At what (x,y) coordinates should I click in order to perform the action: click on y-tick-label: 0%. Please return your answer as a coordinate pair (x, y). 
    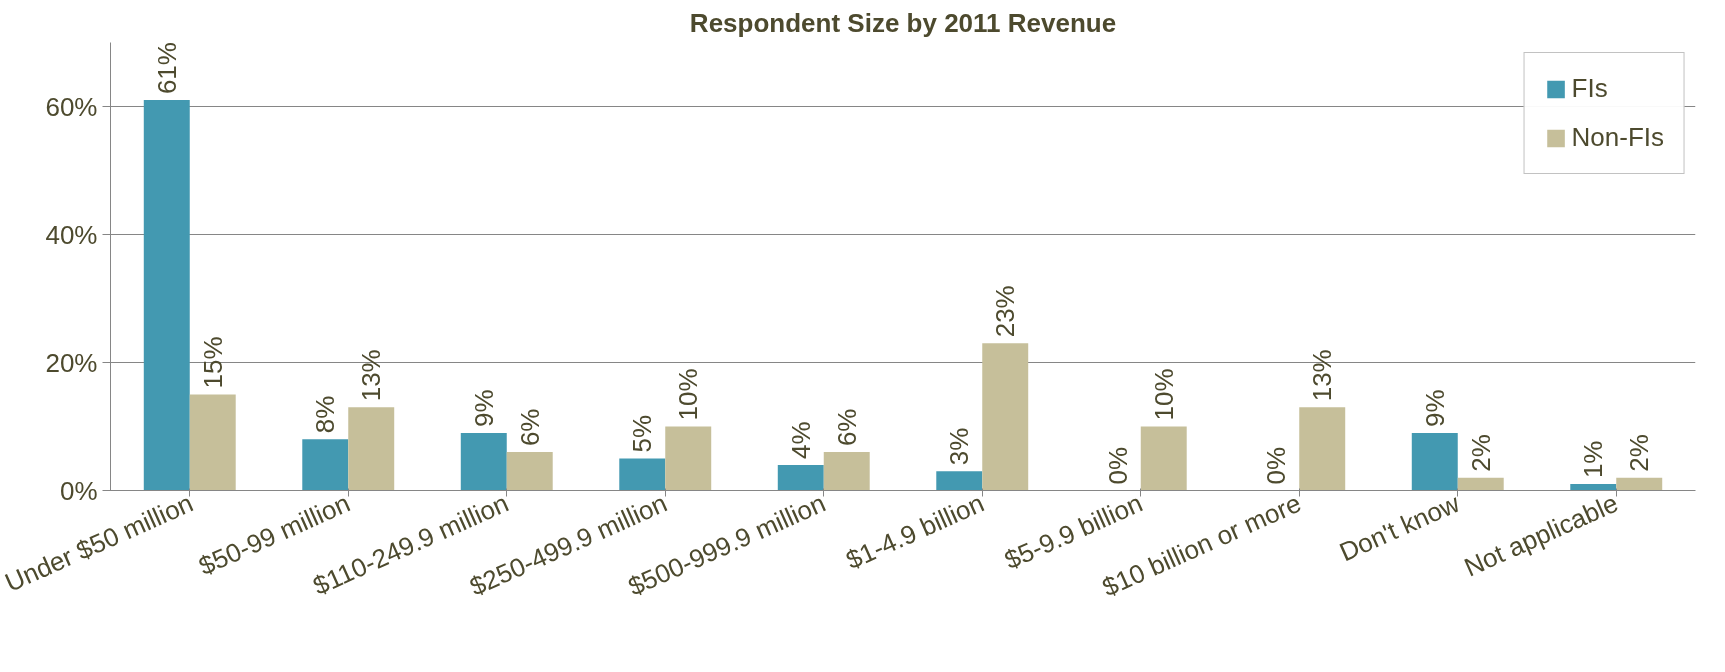
    Looking at the image, I should click on (78, 490).